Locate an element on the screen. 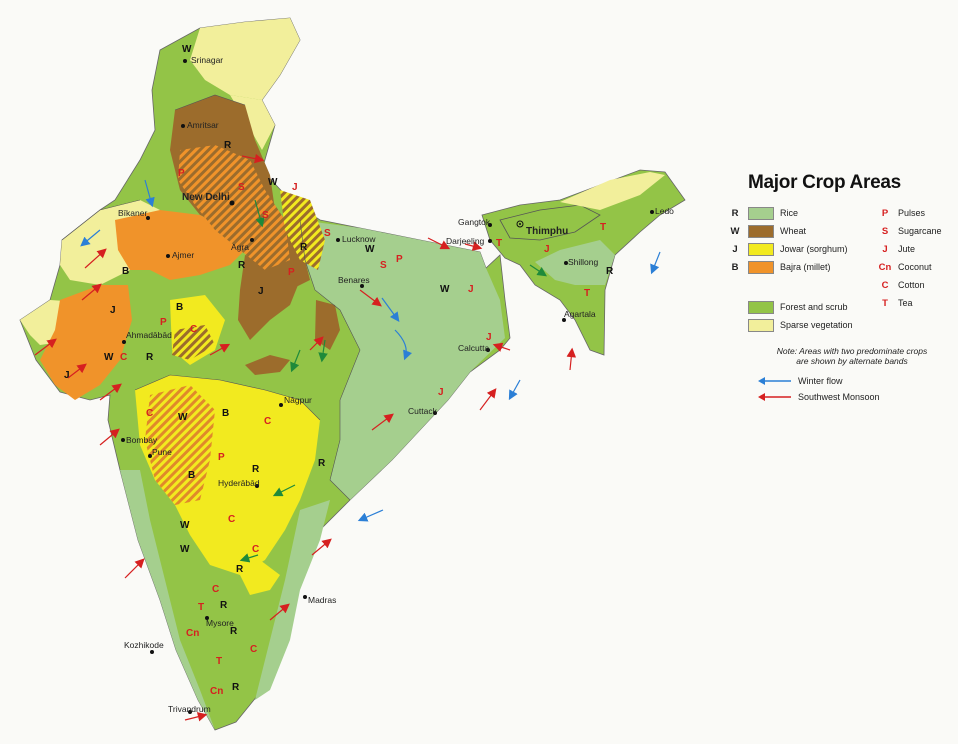 This screenshot has height=744, width=958. city-nagpur: Nāgpur is located at coordinates (298, 400).